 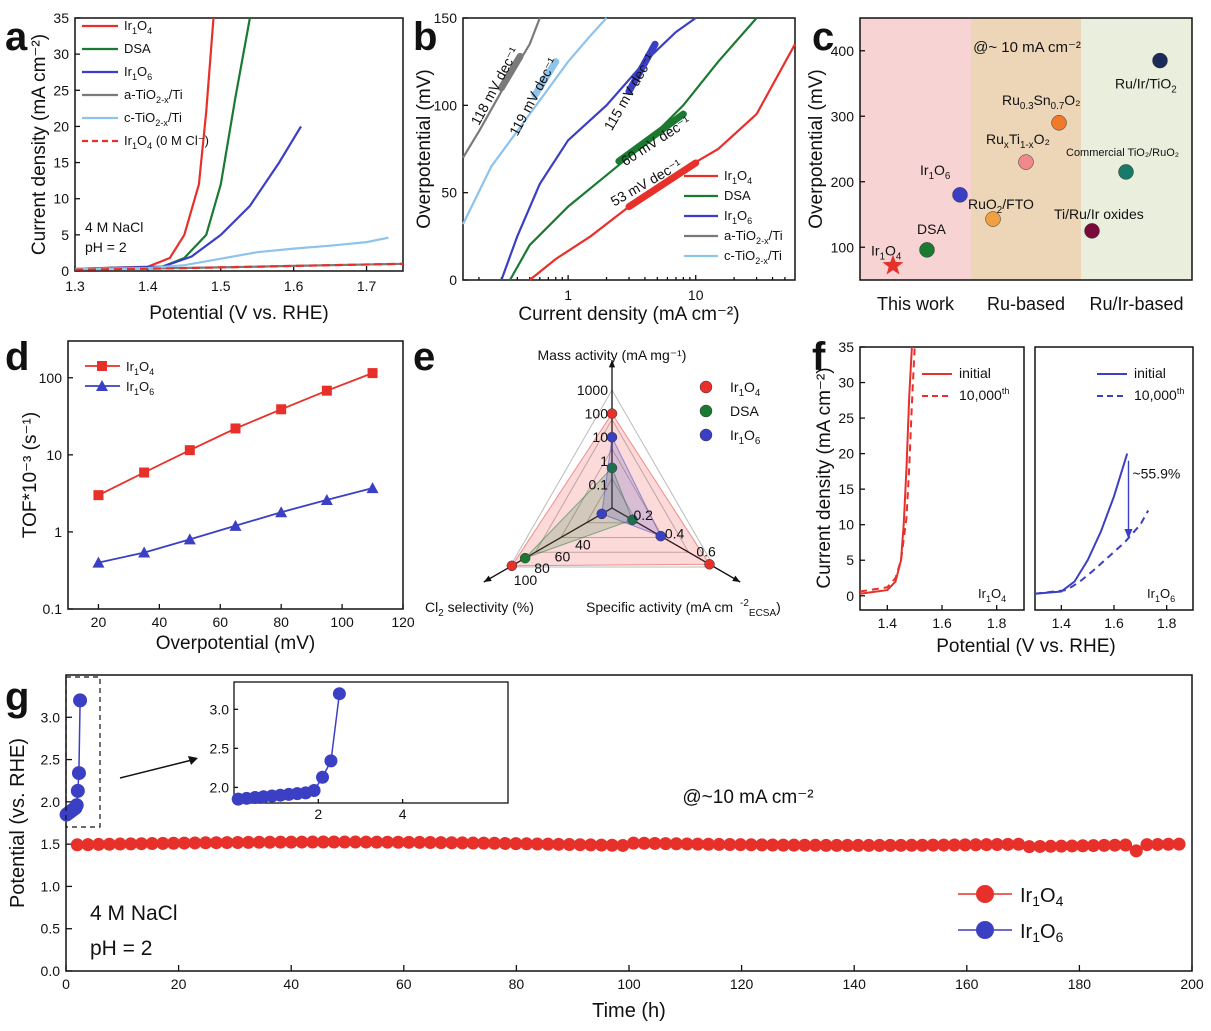 What do you see at coordinates (1018, 141) in the screenshot?
I see `panel-c-point-label: RuxTi1-xO₂` at bounding box center [1018, 141].